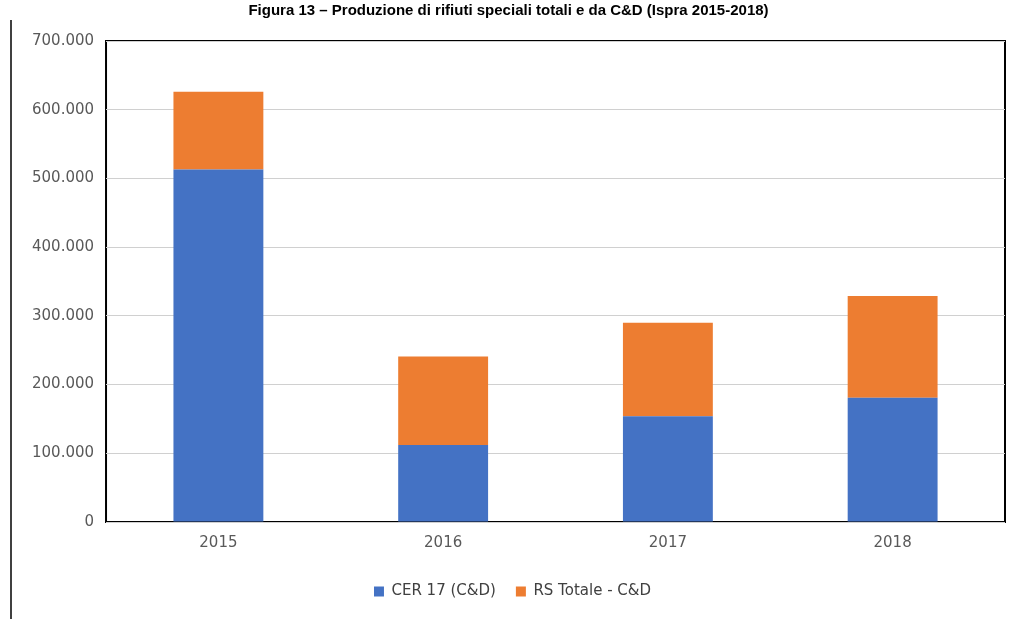 Image resolution: width=1017 pixels, height=619 pixels. Describe the element at coordinates (443, 541) in the screenshot. I see `x-tick-label: 2016` at that location.